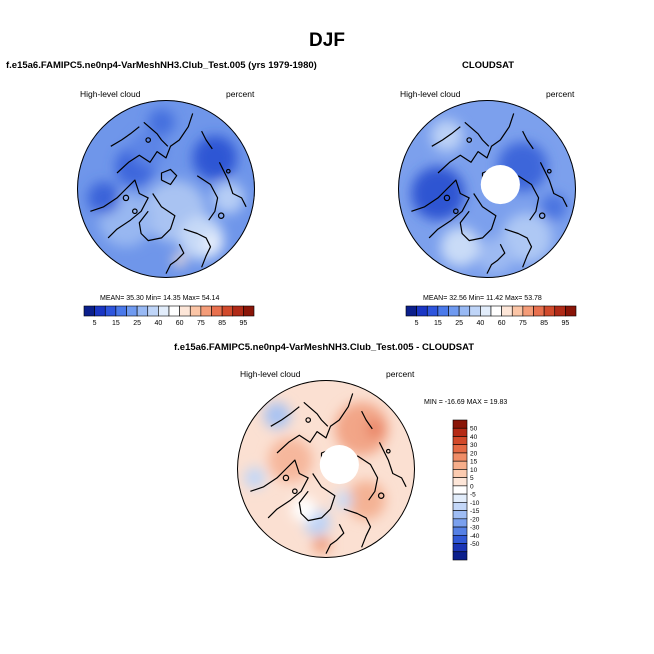 This screenshot has height=654, width=654. What do you see at coordinates (502, 323) in the screenshot?
I see `colorbar-tick-label: 60` at bounding box center [502, 323].